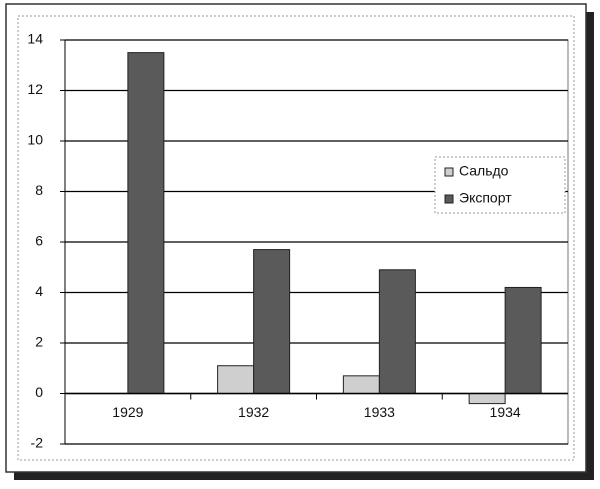  Describe the element at coordinates (505, 412) in the screenshot. I see `x-tick-label: 1934` at that location.